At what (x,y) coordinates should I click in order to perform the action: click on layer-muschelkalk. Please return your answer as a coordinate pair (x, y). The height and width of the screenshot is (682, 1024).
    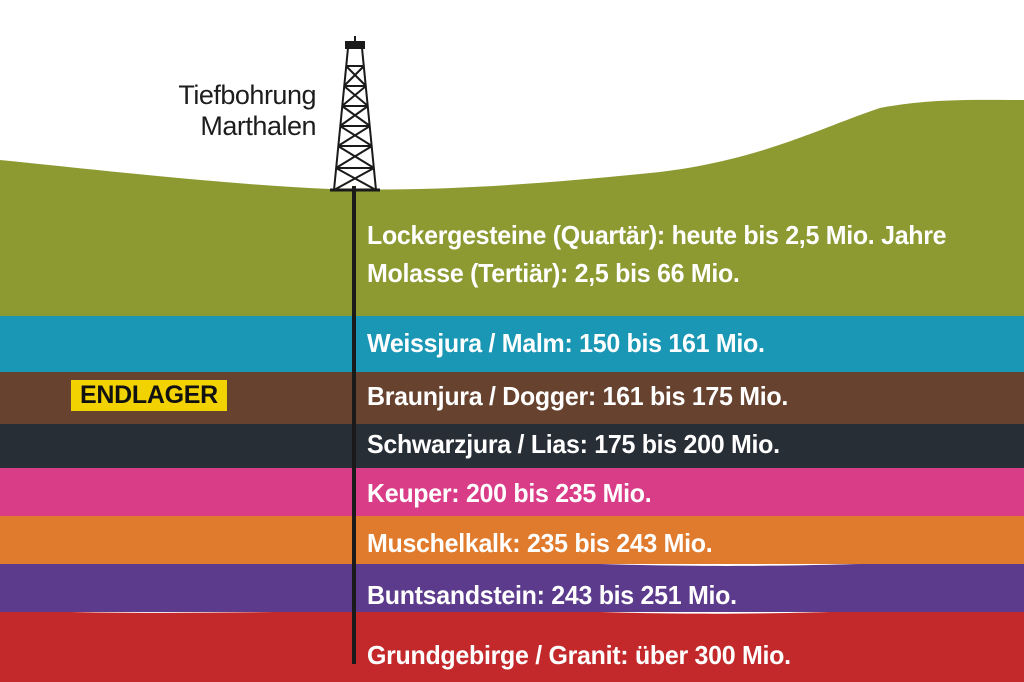
    Looking at the image, I should click on (512, 537).